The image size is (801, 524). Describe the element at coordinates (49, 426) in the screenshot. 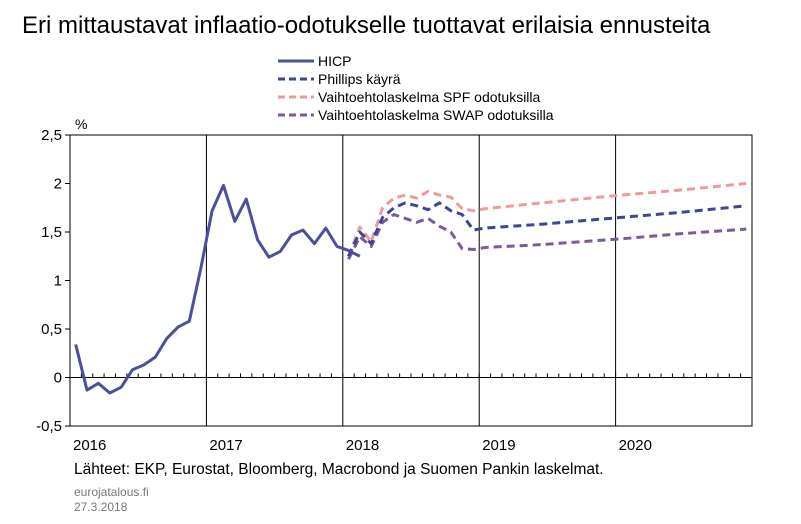

I see `y-tick-label: -0,5` at that location.